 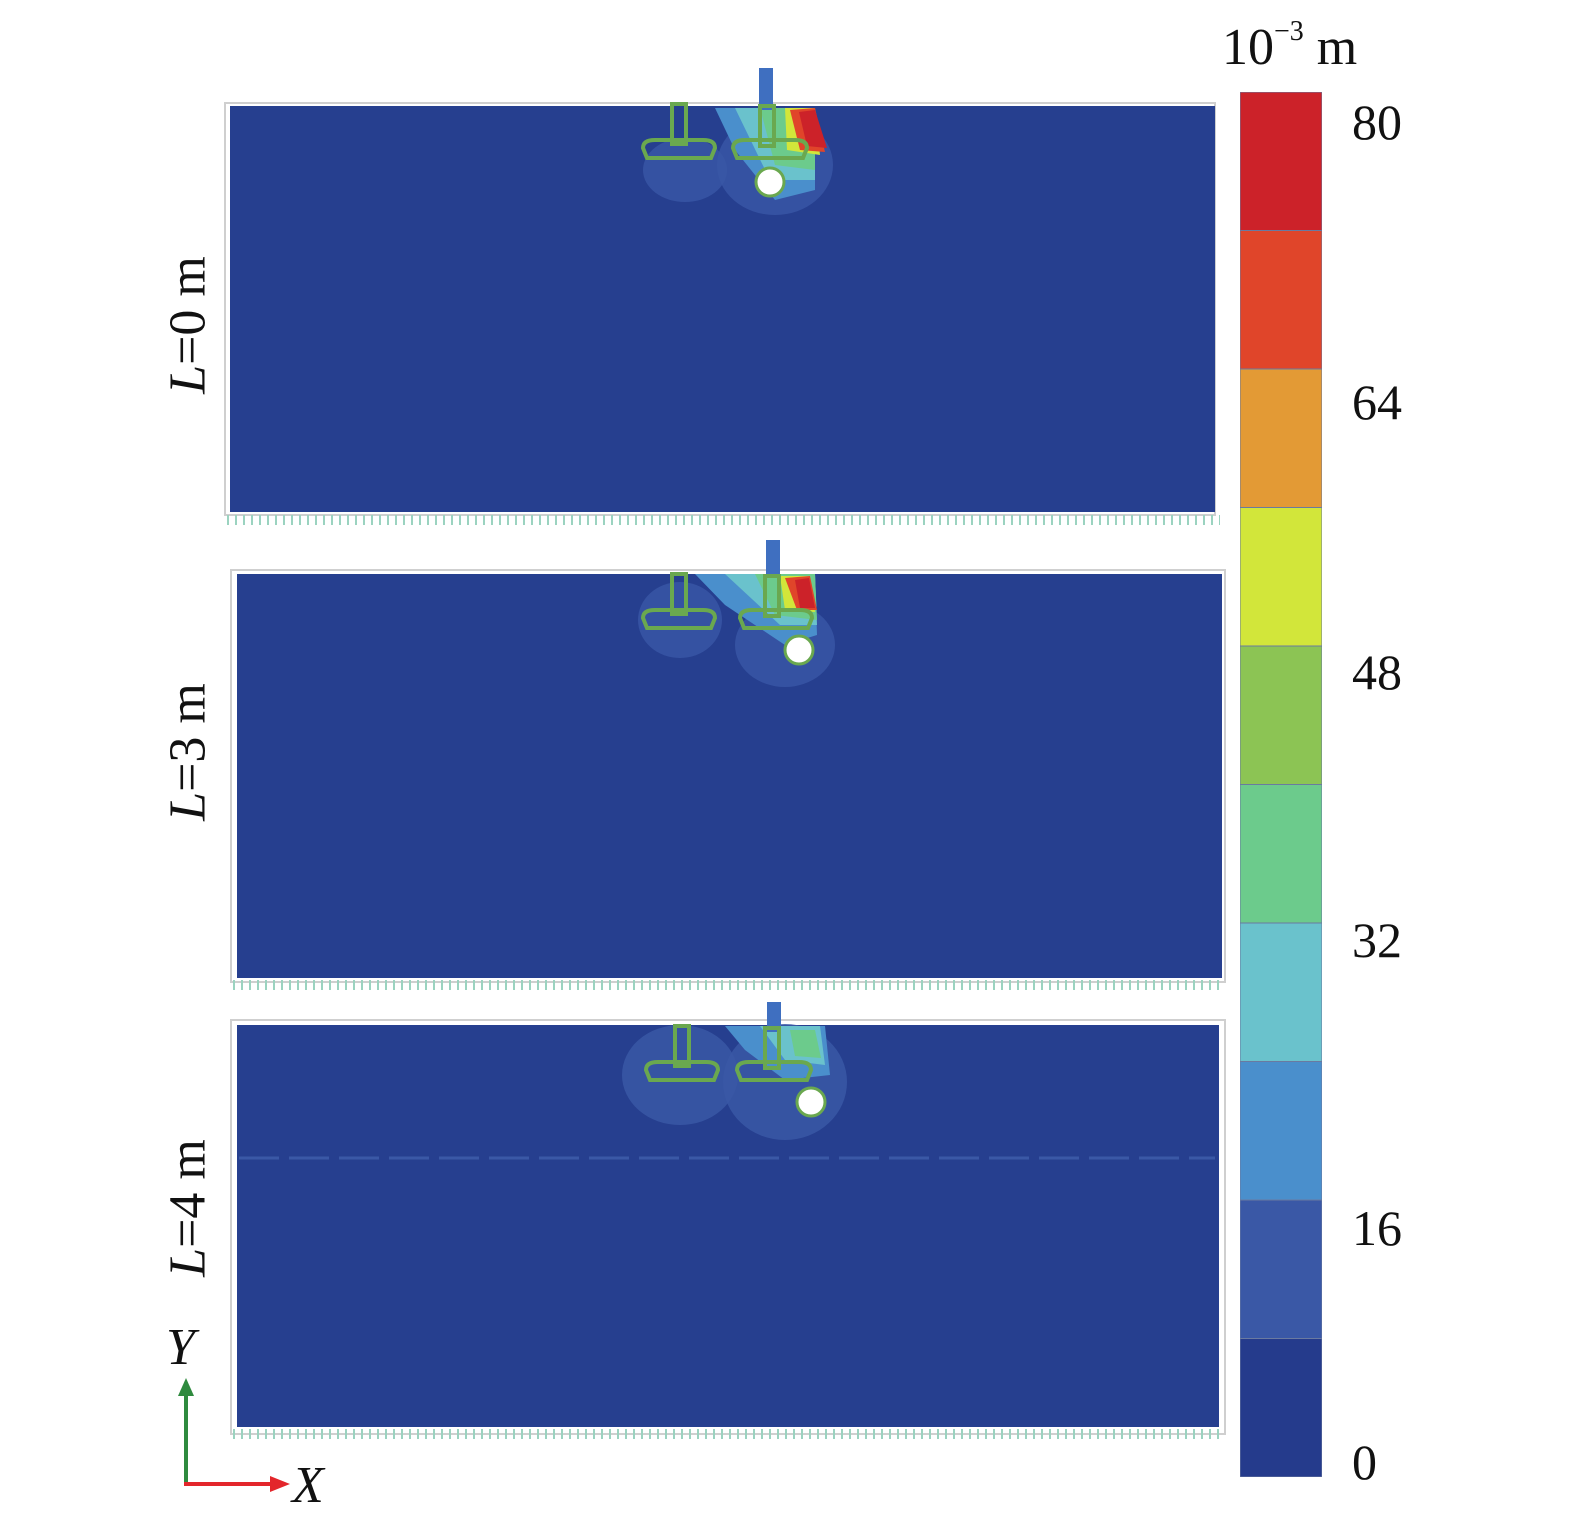 What do you see at coordinates (1364, 1462) in the screenshot?
I see `legend-tick-label: 0` at bounding box center [1364, 1462].